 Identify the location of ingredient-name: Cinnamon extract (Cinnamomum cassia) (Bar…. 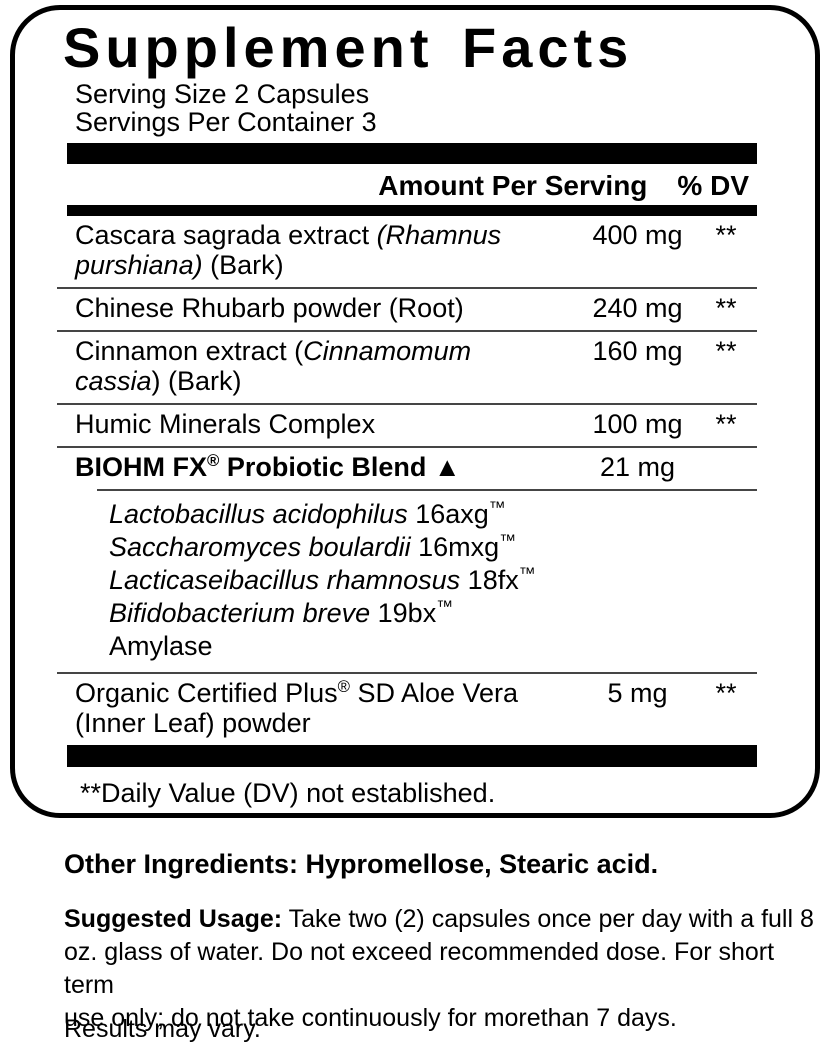
(273, 366).